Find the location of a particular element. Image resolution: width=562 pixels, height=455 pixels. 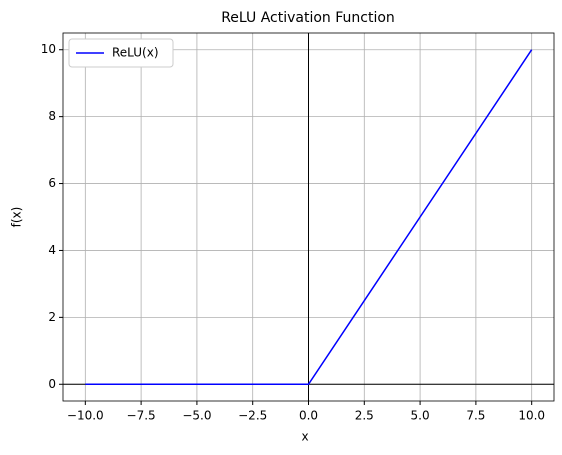

y-axis-label: f(x) is located at coordinates (17, 217).